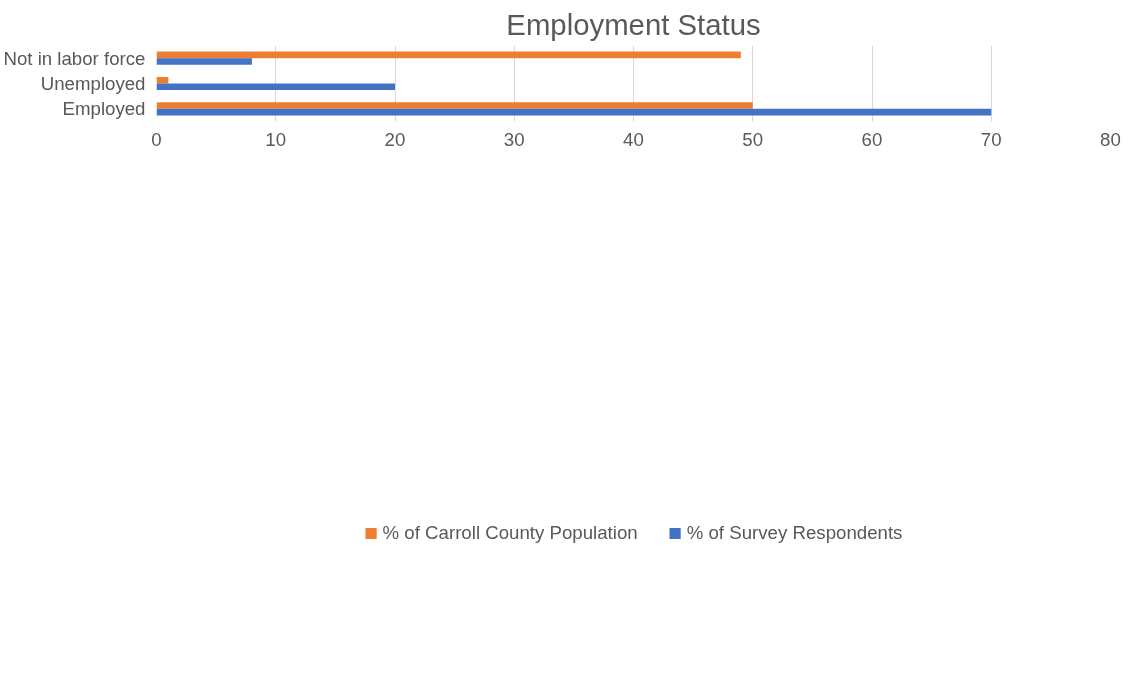 The width and height of the screenshot is (1145, 674). I want to click on x-tick-label: 40, so click(633, 139).